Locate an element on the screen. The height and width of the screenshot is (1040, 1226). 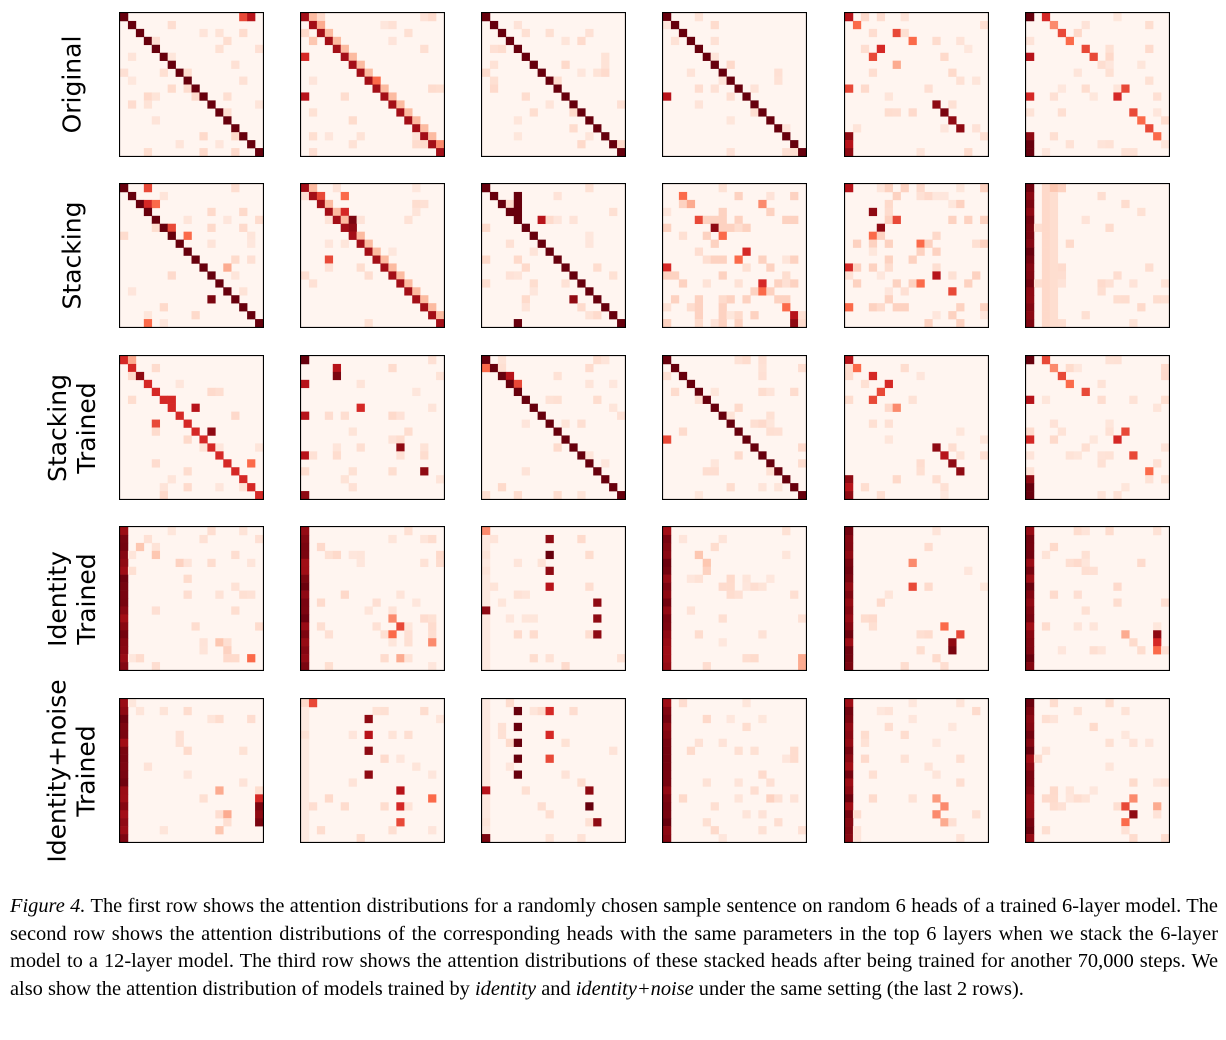
row-label: Identity Trained is located at coordinates (72, 598).